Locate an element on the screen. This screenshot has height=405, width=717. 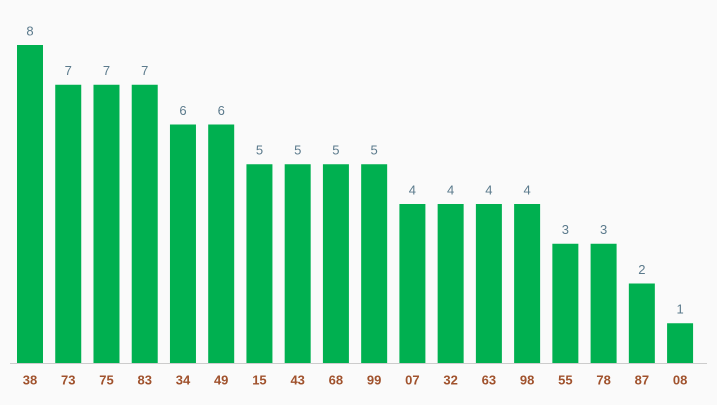
value-label: 2 is located at coordinates (641, 269).